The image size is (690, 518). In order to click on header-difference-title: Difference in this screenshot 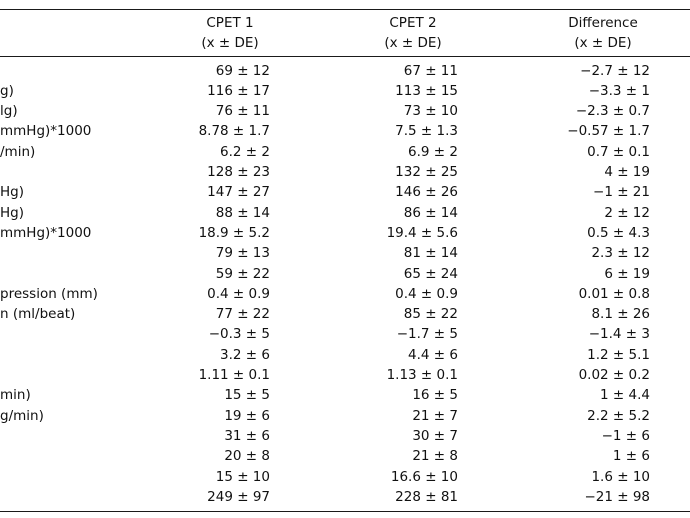, I will do `click(603, 23)`.